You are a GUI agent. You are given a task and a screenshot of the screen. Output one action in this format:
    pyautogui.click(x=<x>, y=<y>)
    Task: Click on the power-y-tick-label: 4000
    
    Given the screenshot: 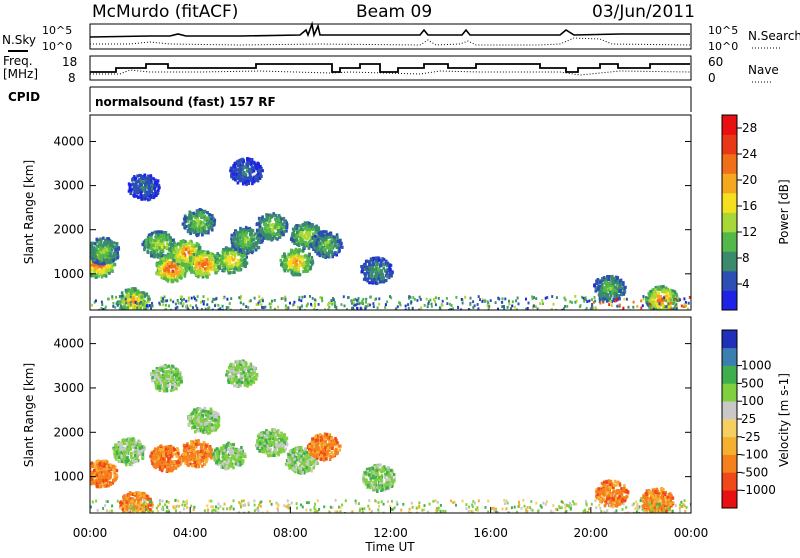 What is the action you would take?
    pyautogui.click(x=68, y=141)
    